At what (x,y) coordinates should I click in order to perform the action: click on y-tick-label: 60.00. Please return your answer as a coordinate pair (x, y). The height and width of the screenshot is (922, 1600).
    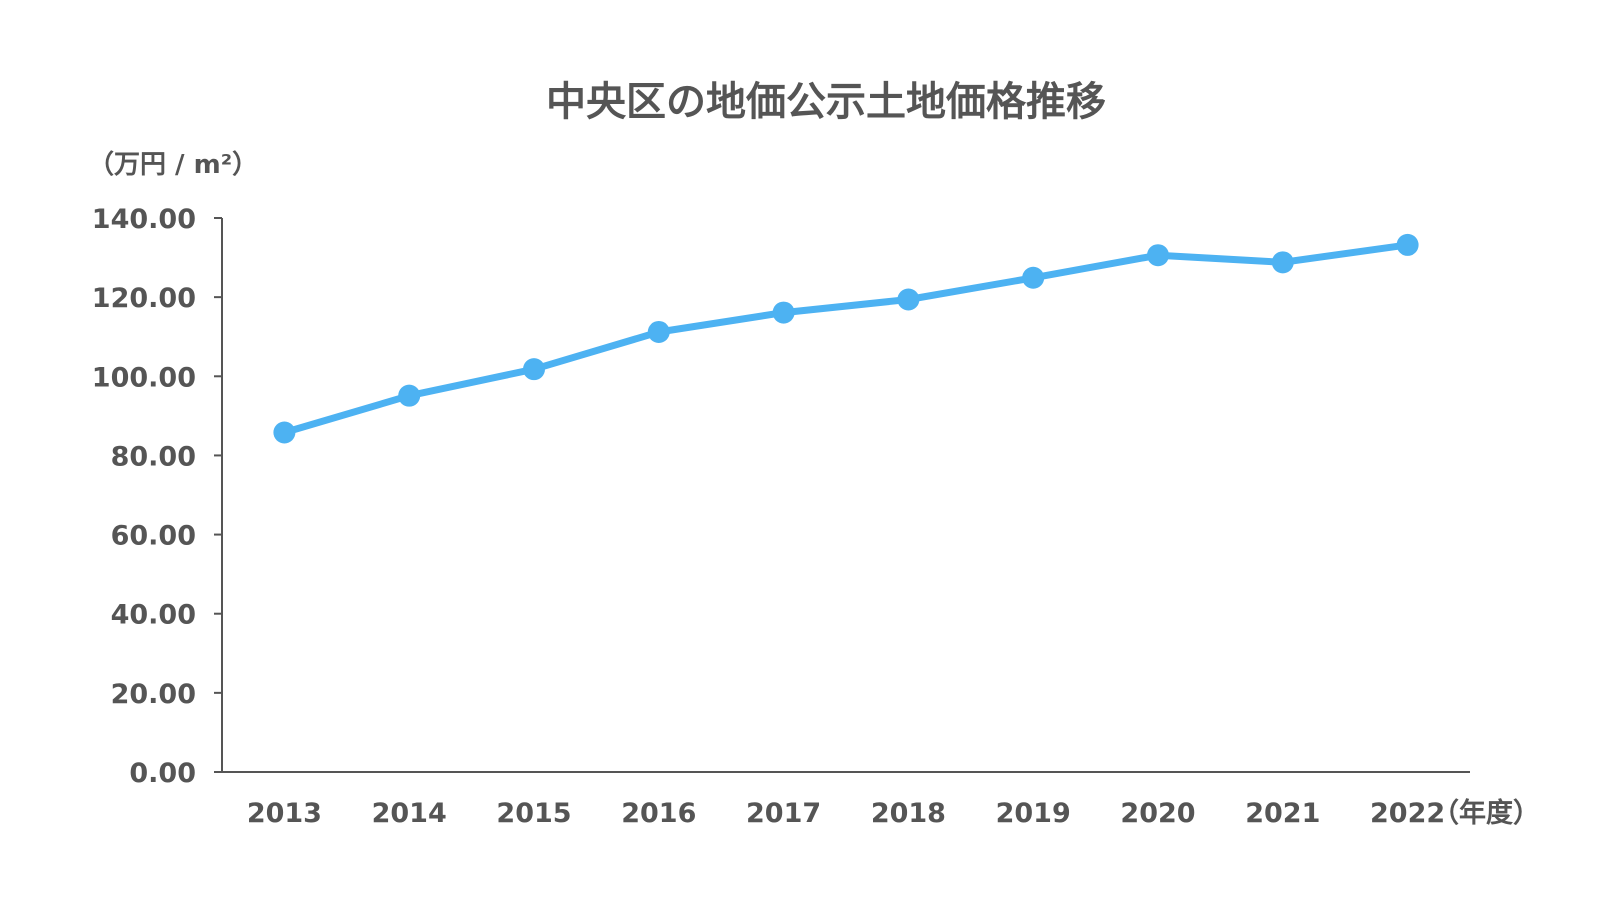
    Looking at the image, I should click on (153, 536).